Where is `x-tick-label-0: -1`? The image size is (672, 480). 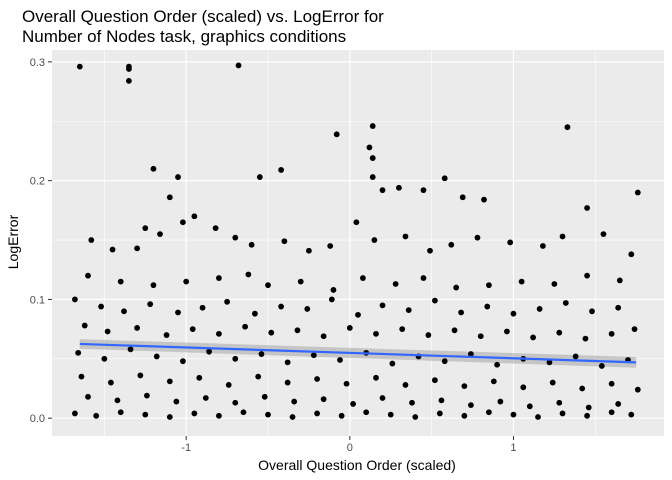
x-tick-label-0: -1 is located at coordinates (186, 448).